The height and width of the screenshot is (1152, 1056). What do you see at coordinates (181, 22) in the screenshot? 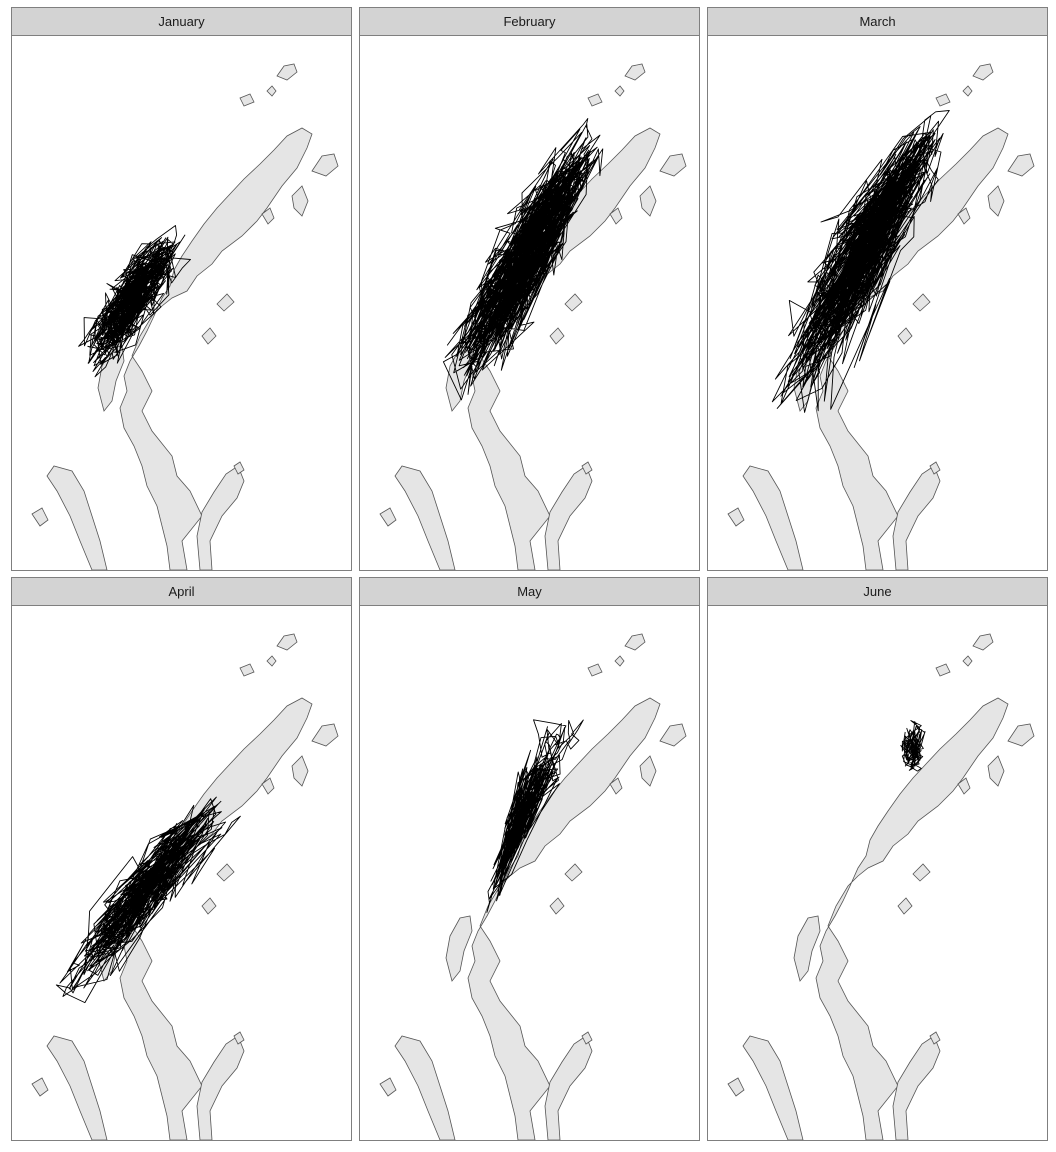
I see `facet-strip-label: January` at bounding box center [181, 22].